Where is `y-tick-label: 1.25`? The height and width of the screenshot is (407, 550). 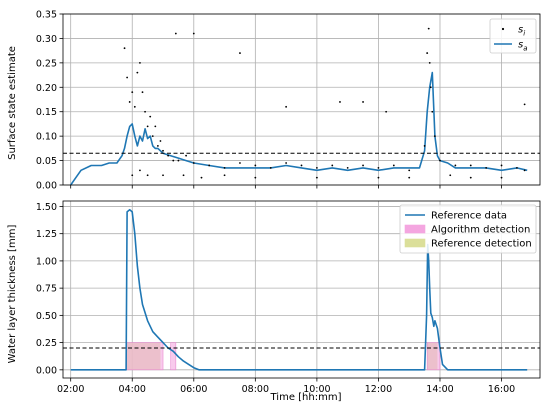
y-tick-label: 1.25 is located at coordinates (46, 234).